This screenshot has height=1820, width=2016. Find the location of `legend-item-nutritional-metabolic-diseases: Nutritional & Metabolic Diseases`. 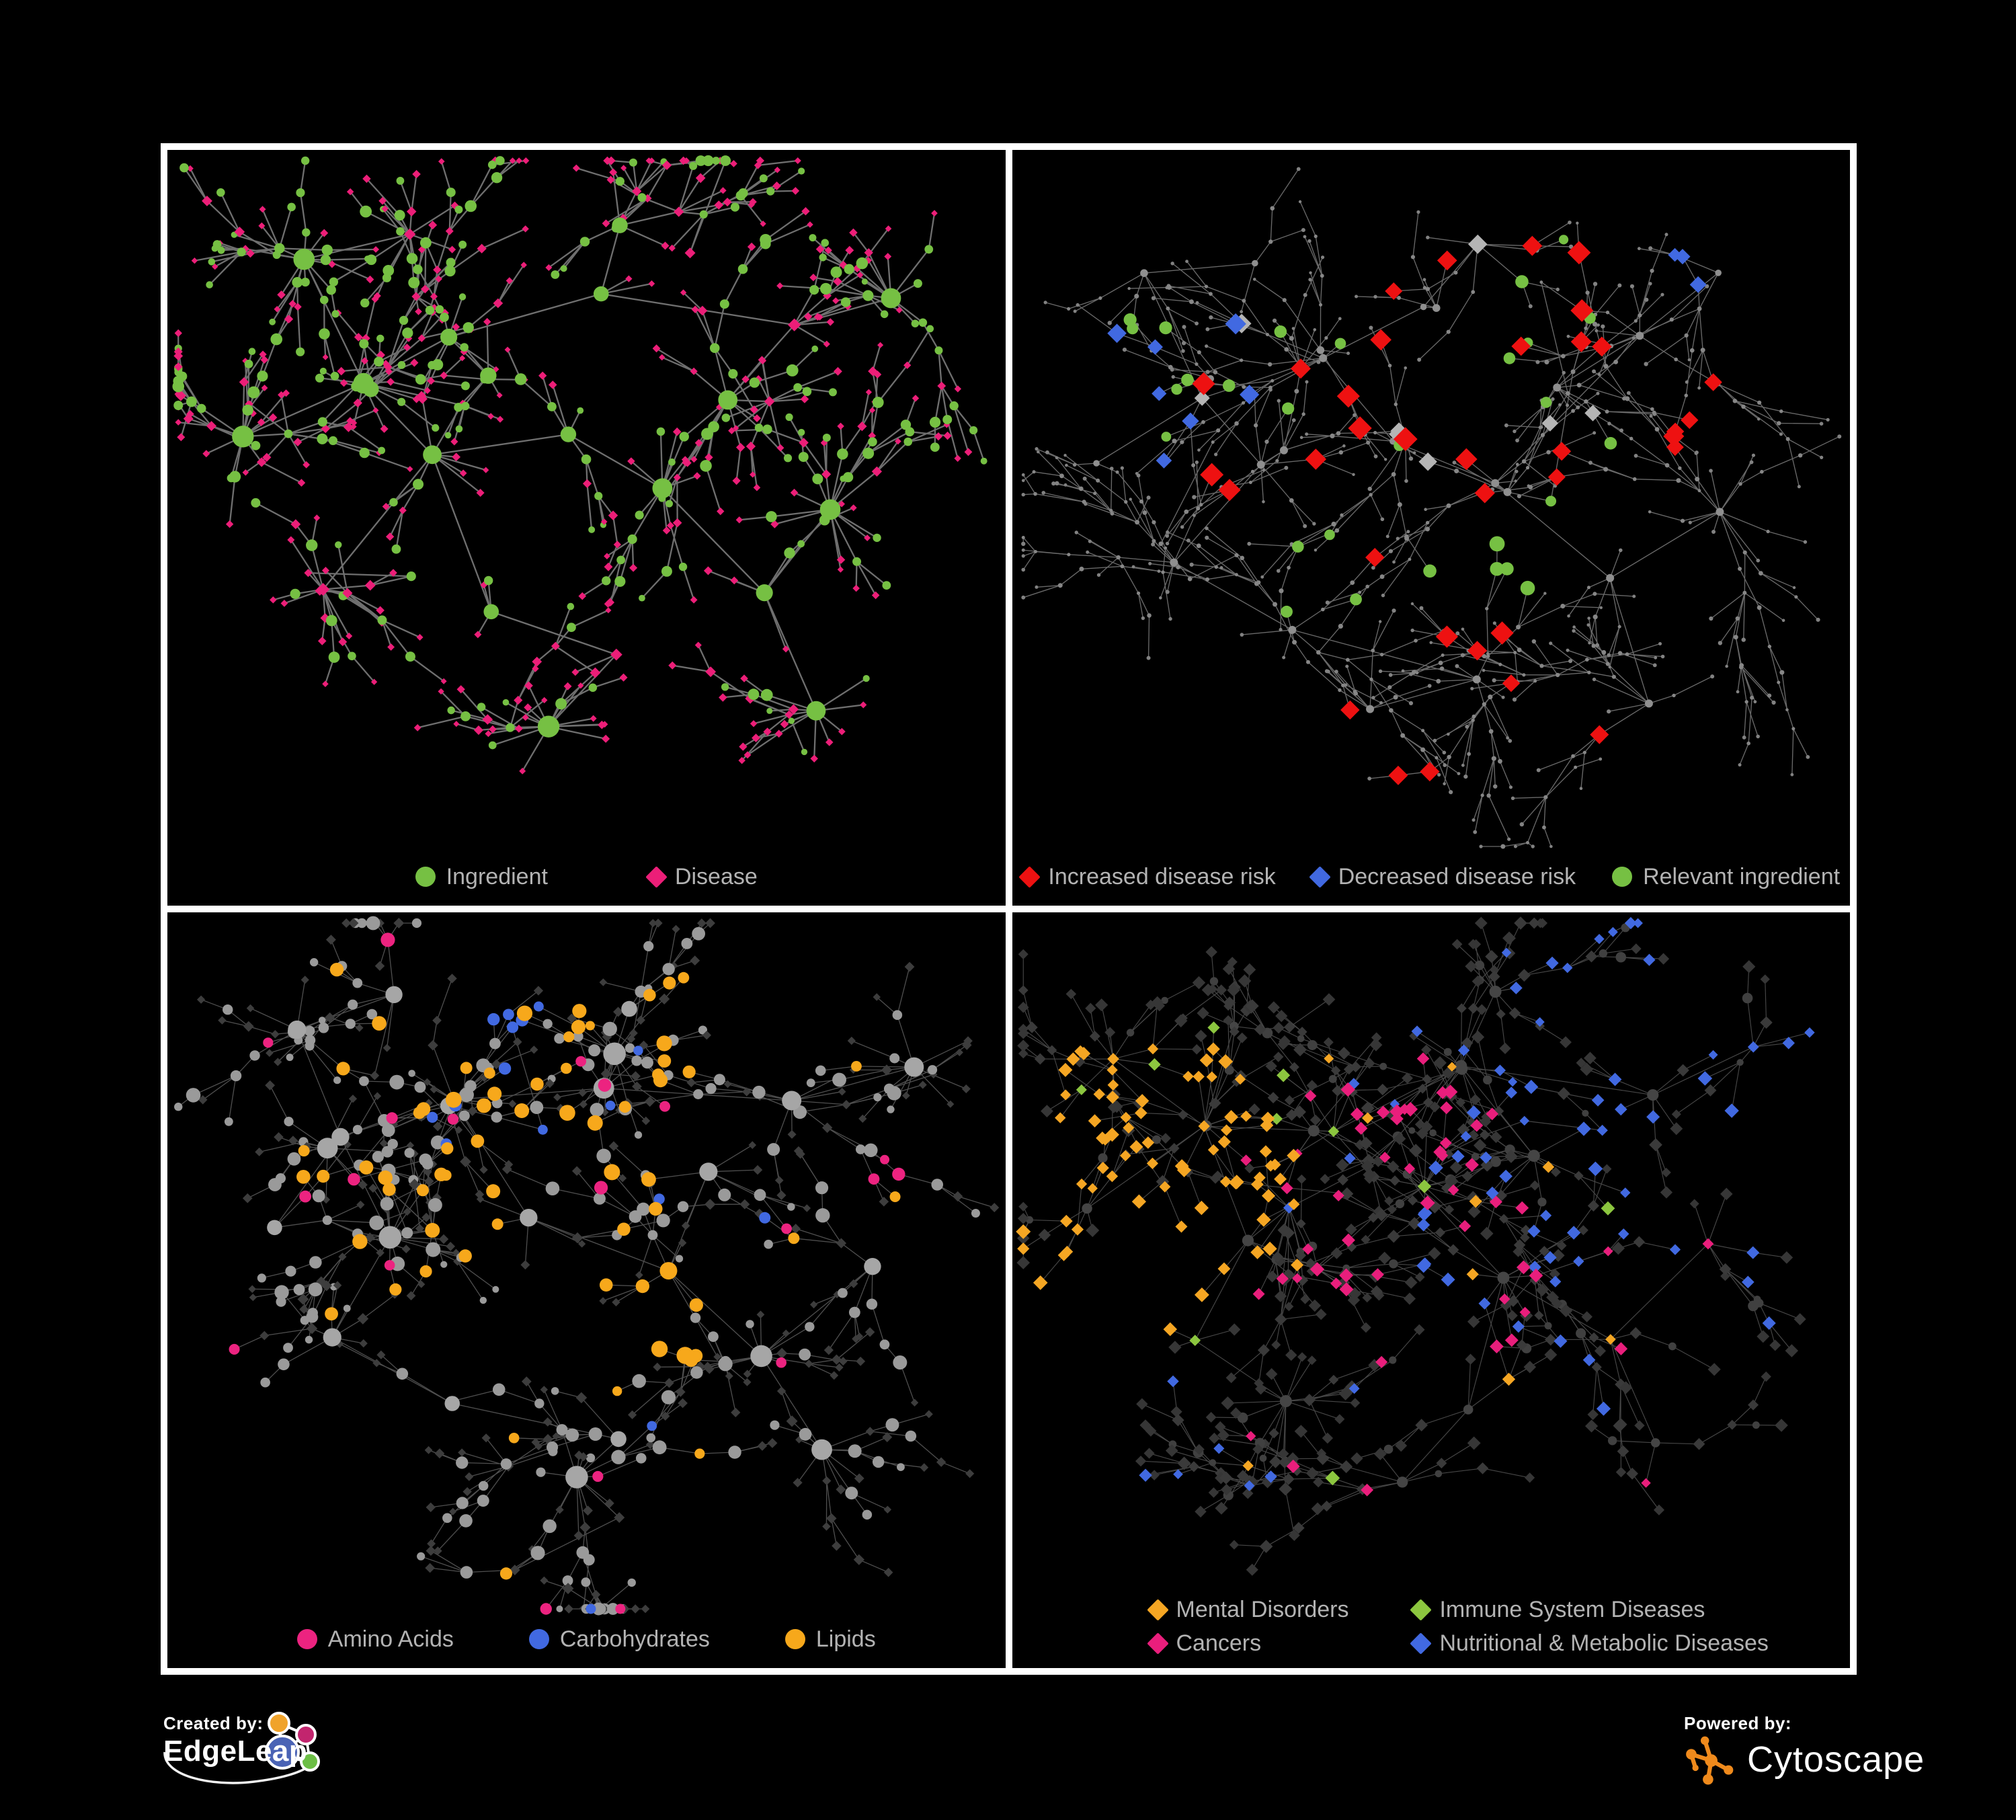

legend-item-nutritional-metabolic-diseases: Nutritional & Metabolic Diseases is located at coordinates (1589, 1643).